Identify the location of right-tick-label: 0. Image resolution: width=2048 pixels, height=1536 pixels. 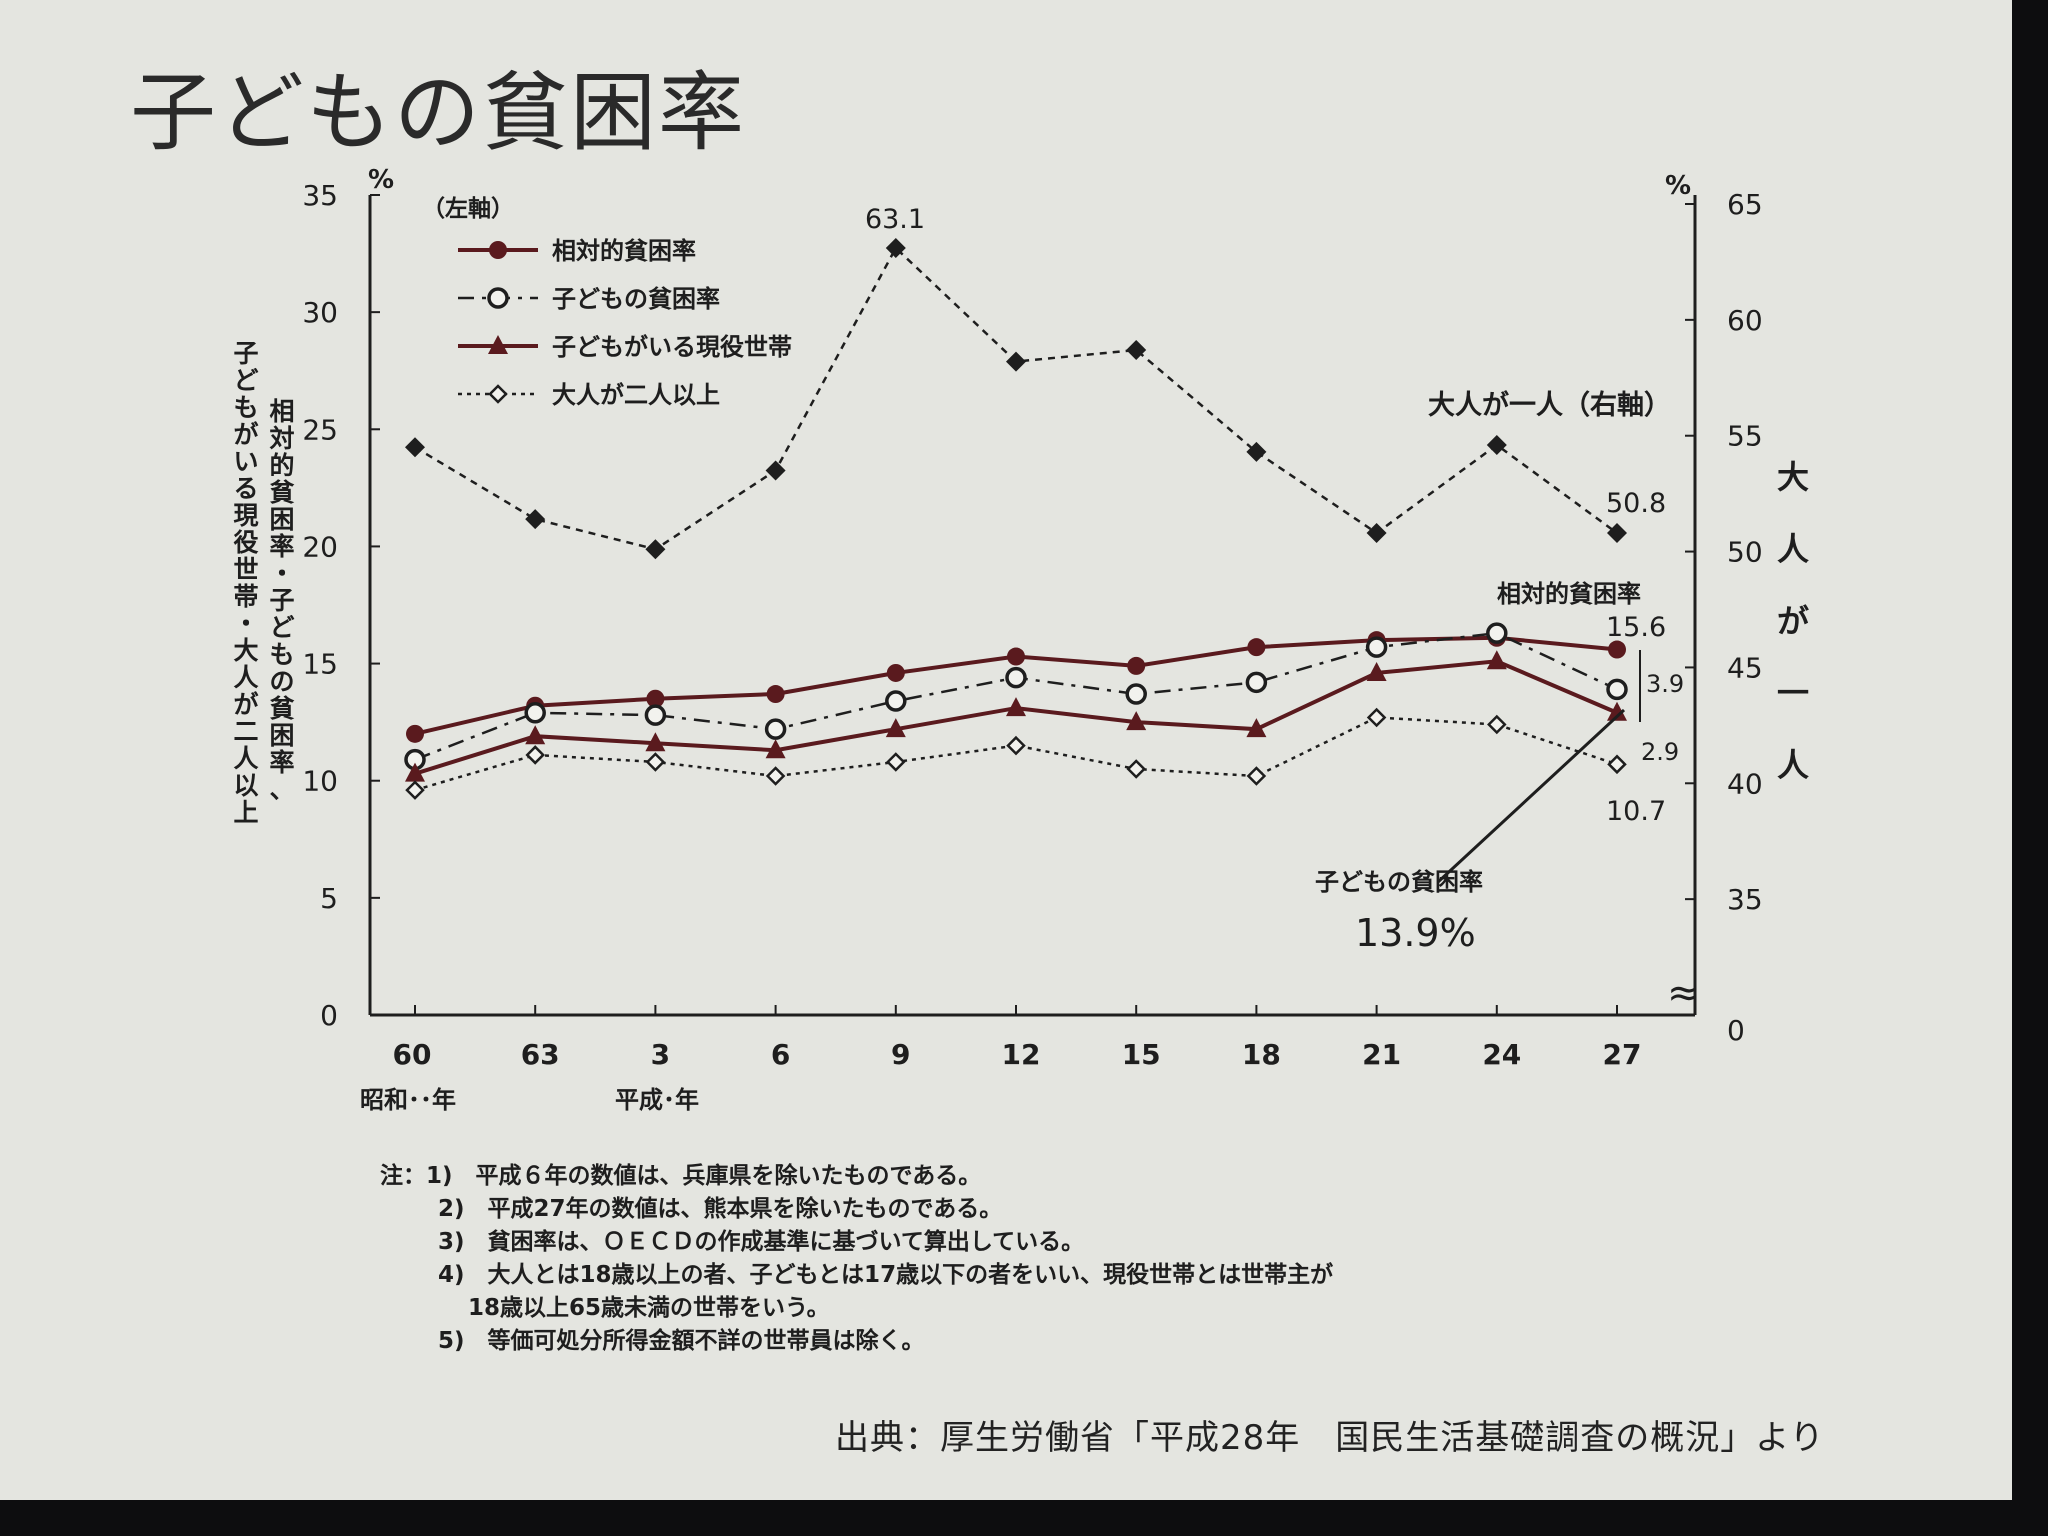
(1736, 1030).